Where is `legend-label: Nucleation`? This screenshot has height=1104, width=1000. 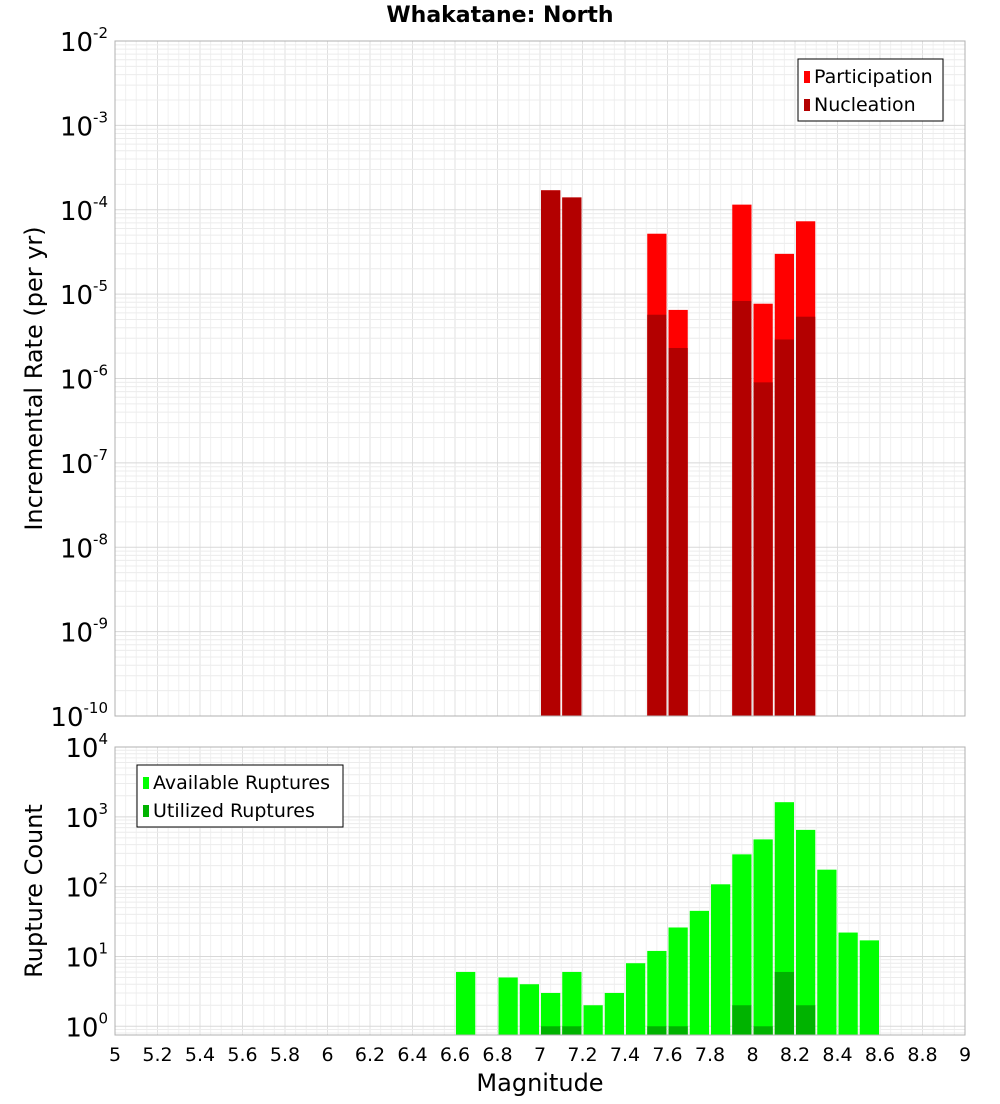 legend-label: Nucleation is located at coordinates (865, 105).